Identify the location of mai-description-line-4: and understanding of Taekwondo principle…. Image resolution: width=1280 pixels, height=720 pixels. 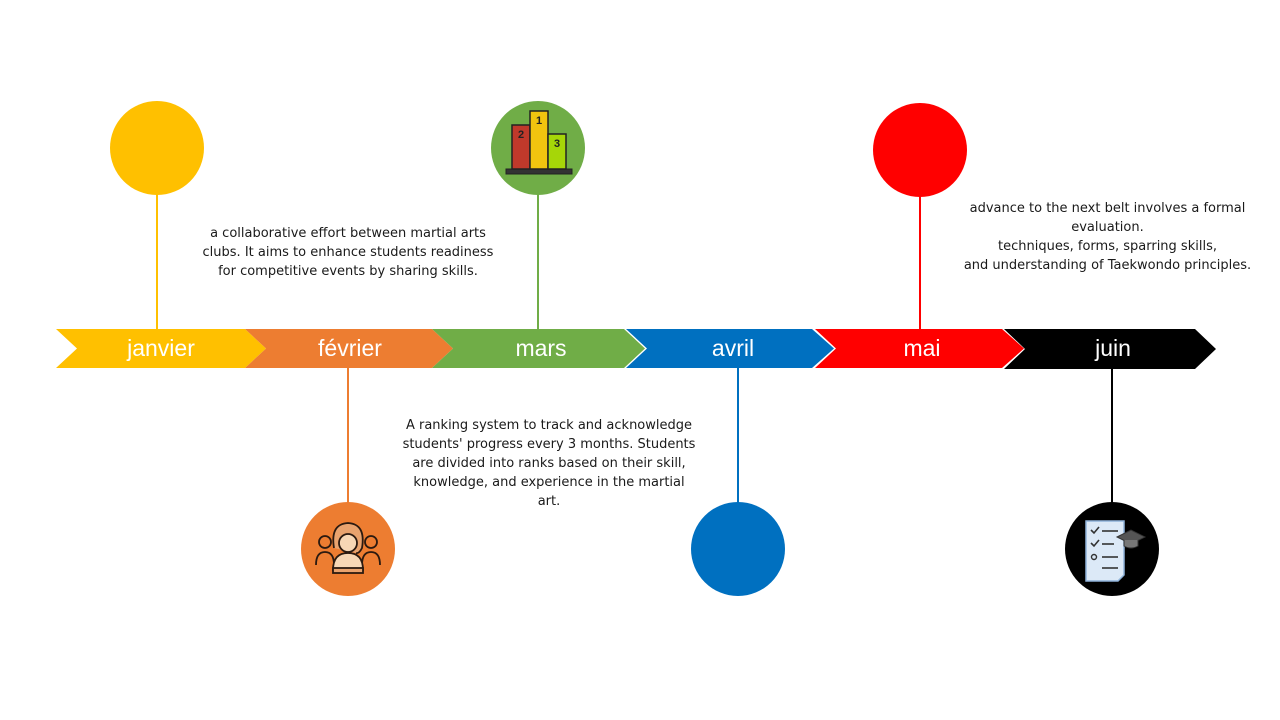
(1107, 265).